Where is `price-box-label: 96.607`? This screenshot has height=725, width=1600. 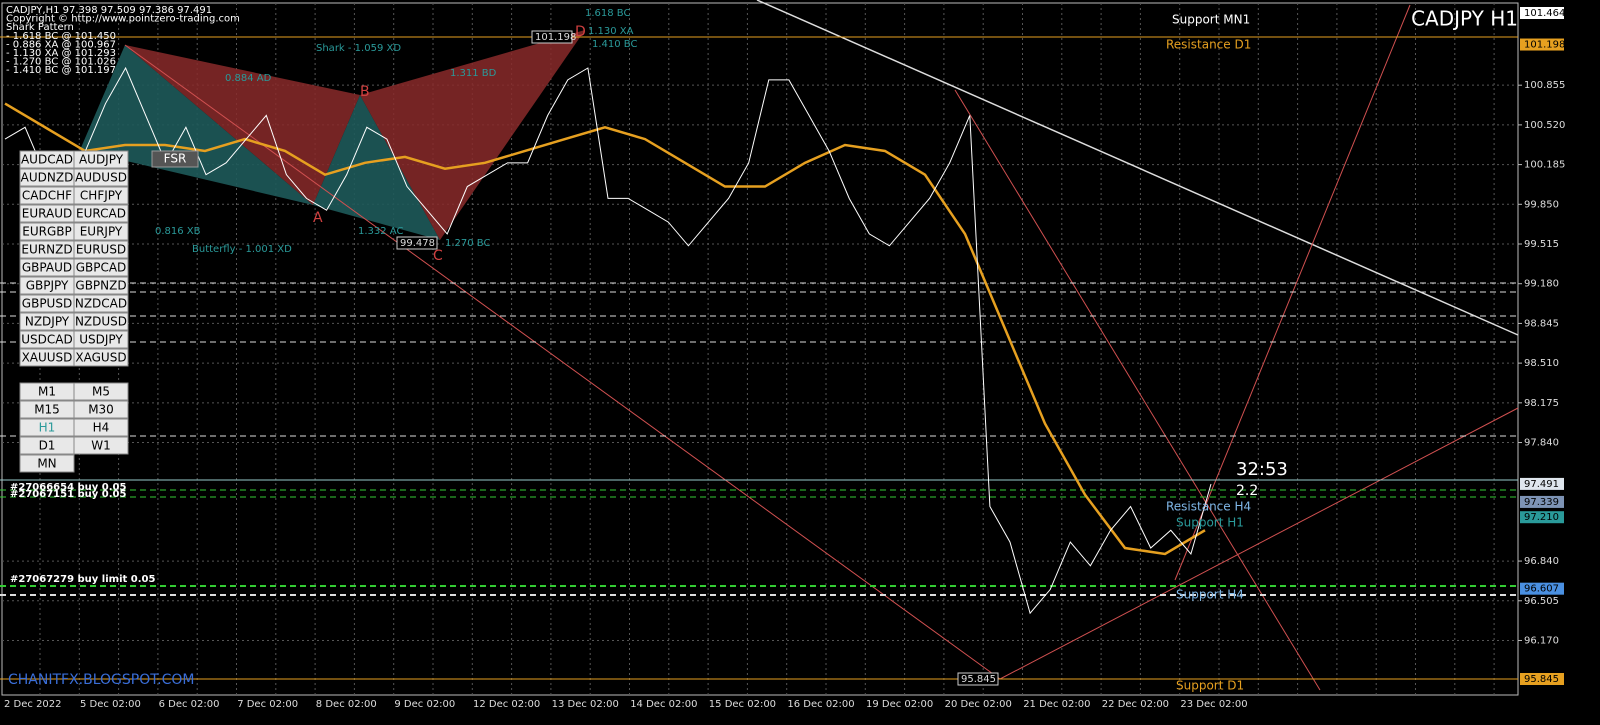
price-box-label: 96.607 is located at coordinates (1541, 589).